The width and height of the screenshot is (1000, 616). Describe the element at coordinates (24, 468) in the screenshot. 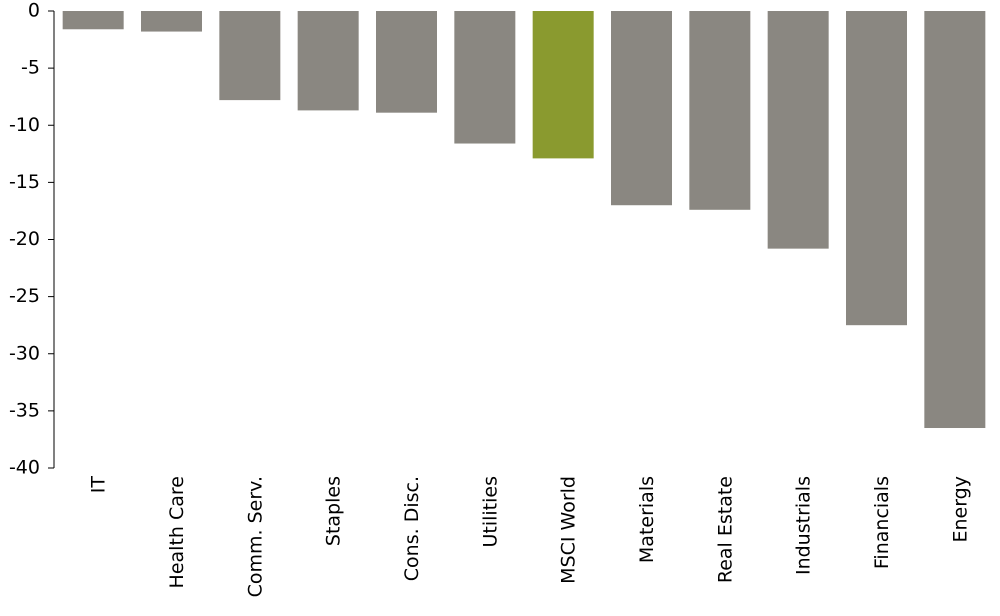

I see `y-tick-label: -40` at that location.